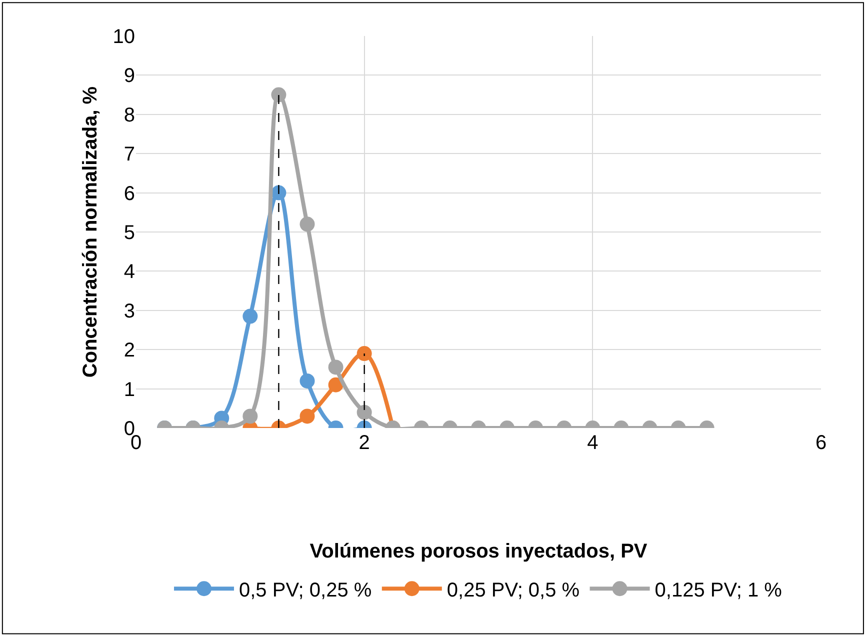 This screenshot has width=868, height=638. I want to click on x-tick-label: 2, so click(364, 443).